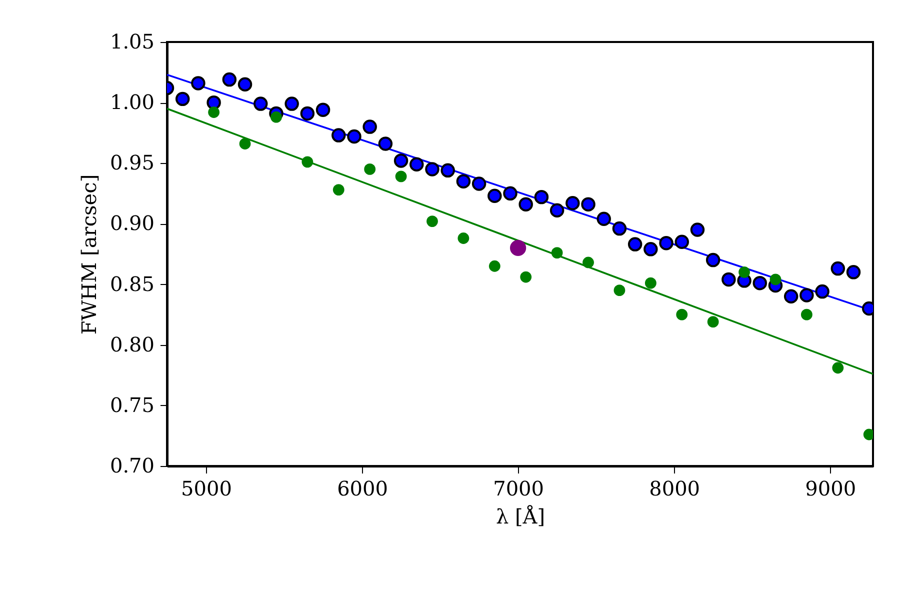 This screenshot has width=900, height=600. What do you see at coordinates (132, 223) in the screenshot?
I see `y-tick-label: 0.90` at bounding box center [132, 223].